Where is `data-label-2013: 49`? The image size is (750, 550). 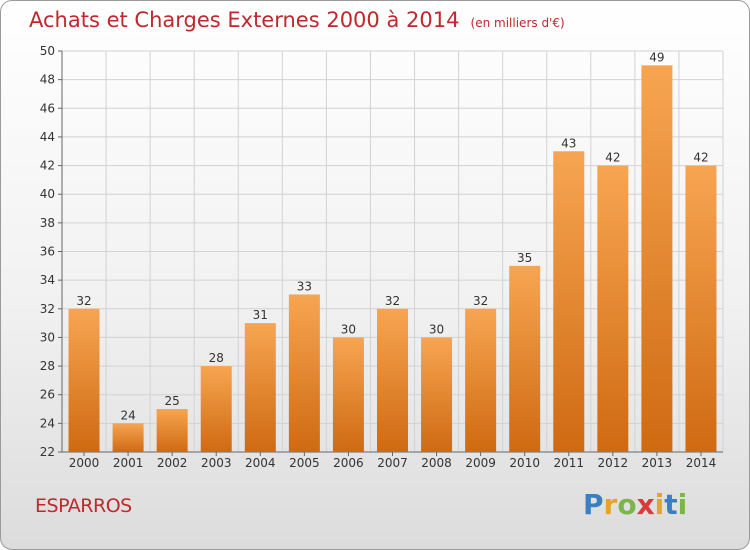 data-label-2013: 49 is located at coordinates (656, 57).